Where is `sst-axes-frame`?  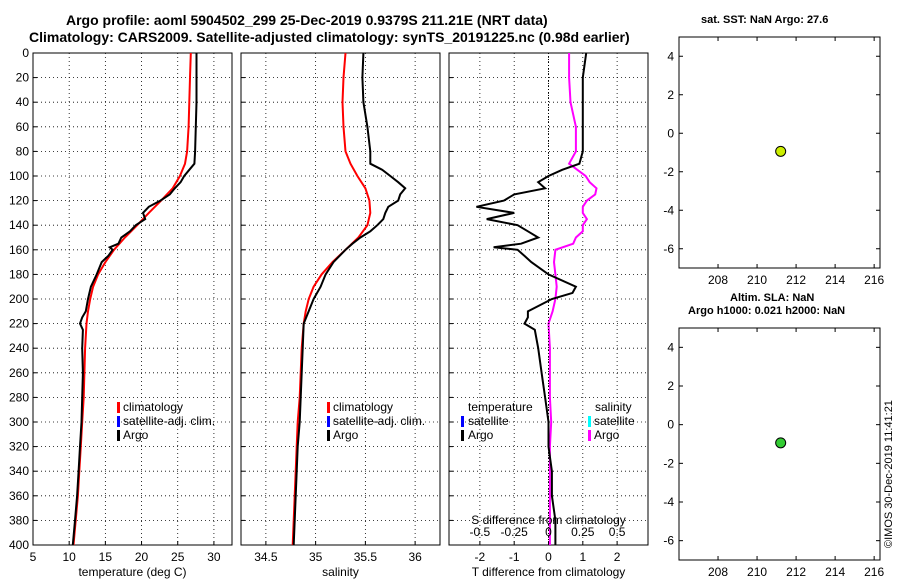
sst-axes-frame is located at coordinates (779, 152).